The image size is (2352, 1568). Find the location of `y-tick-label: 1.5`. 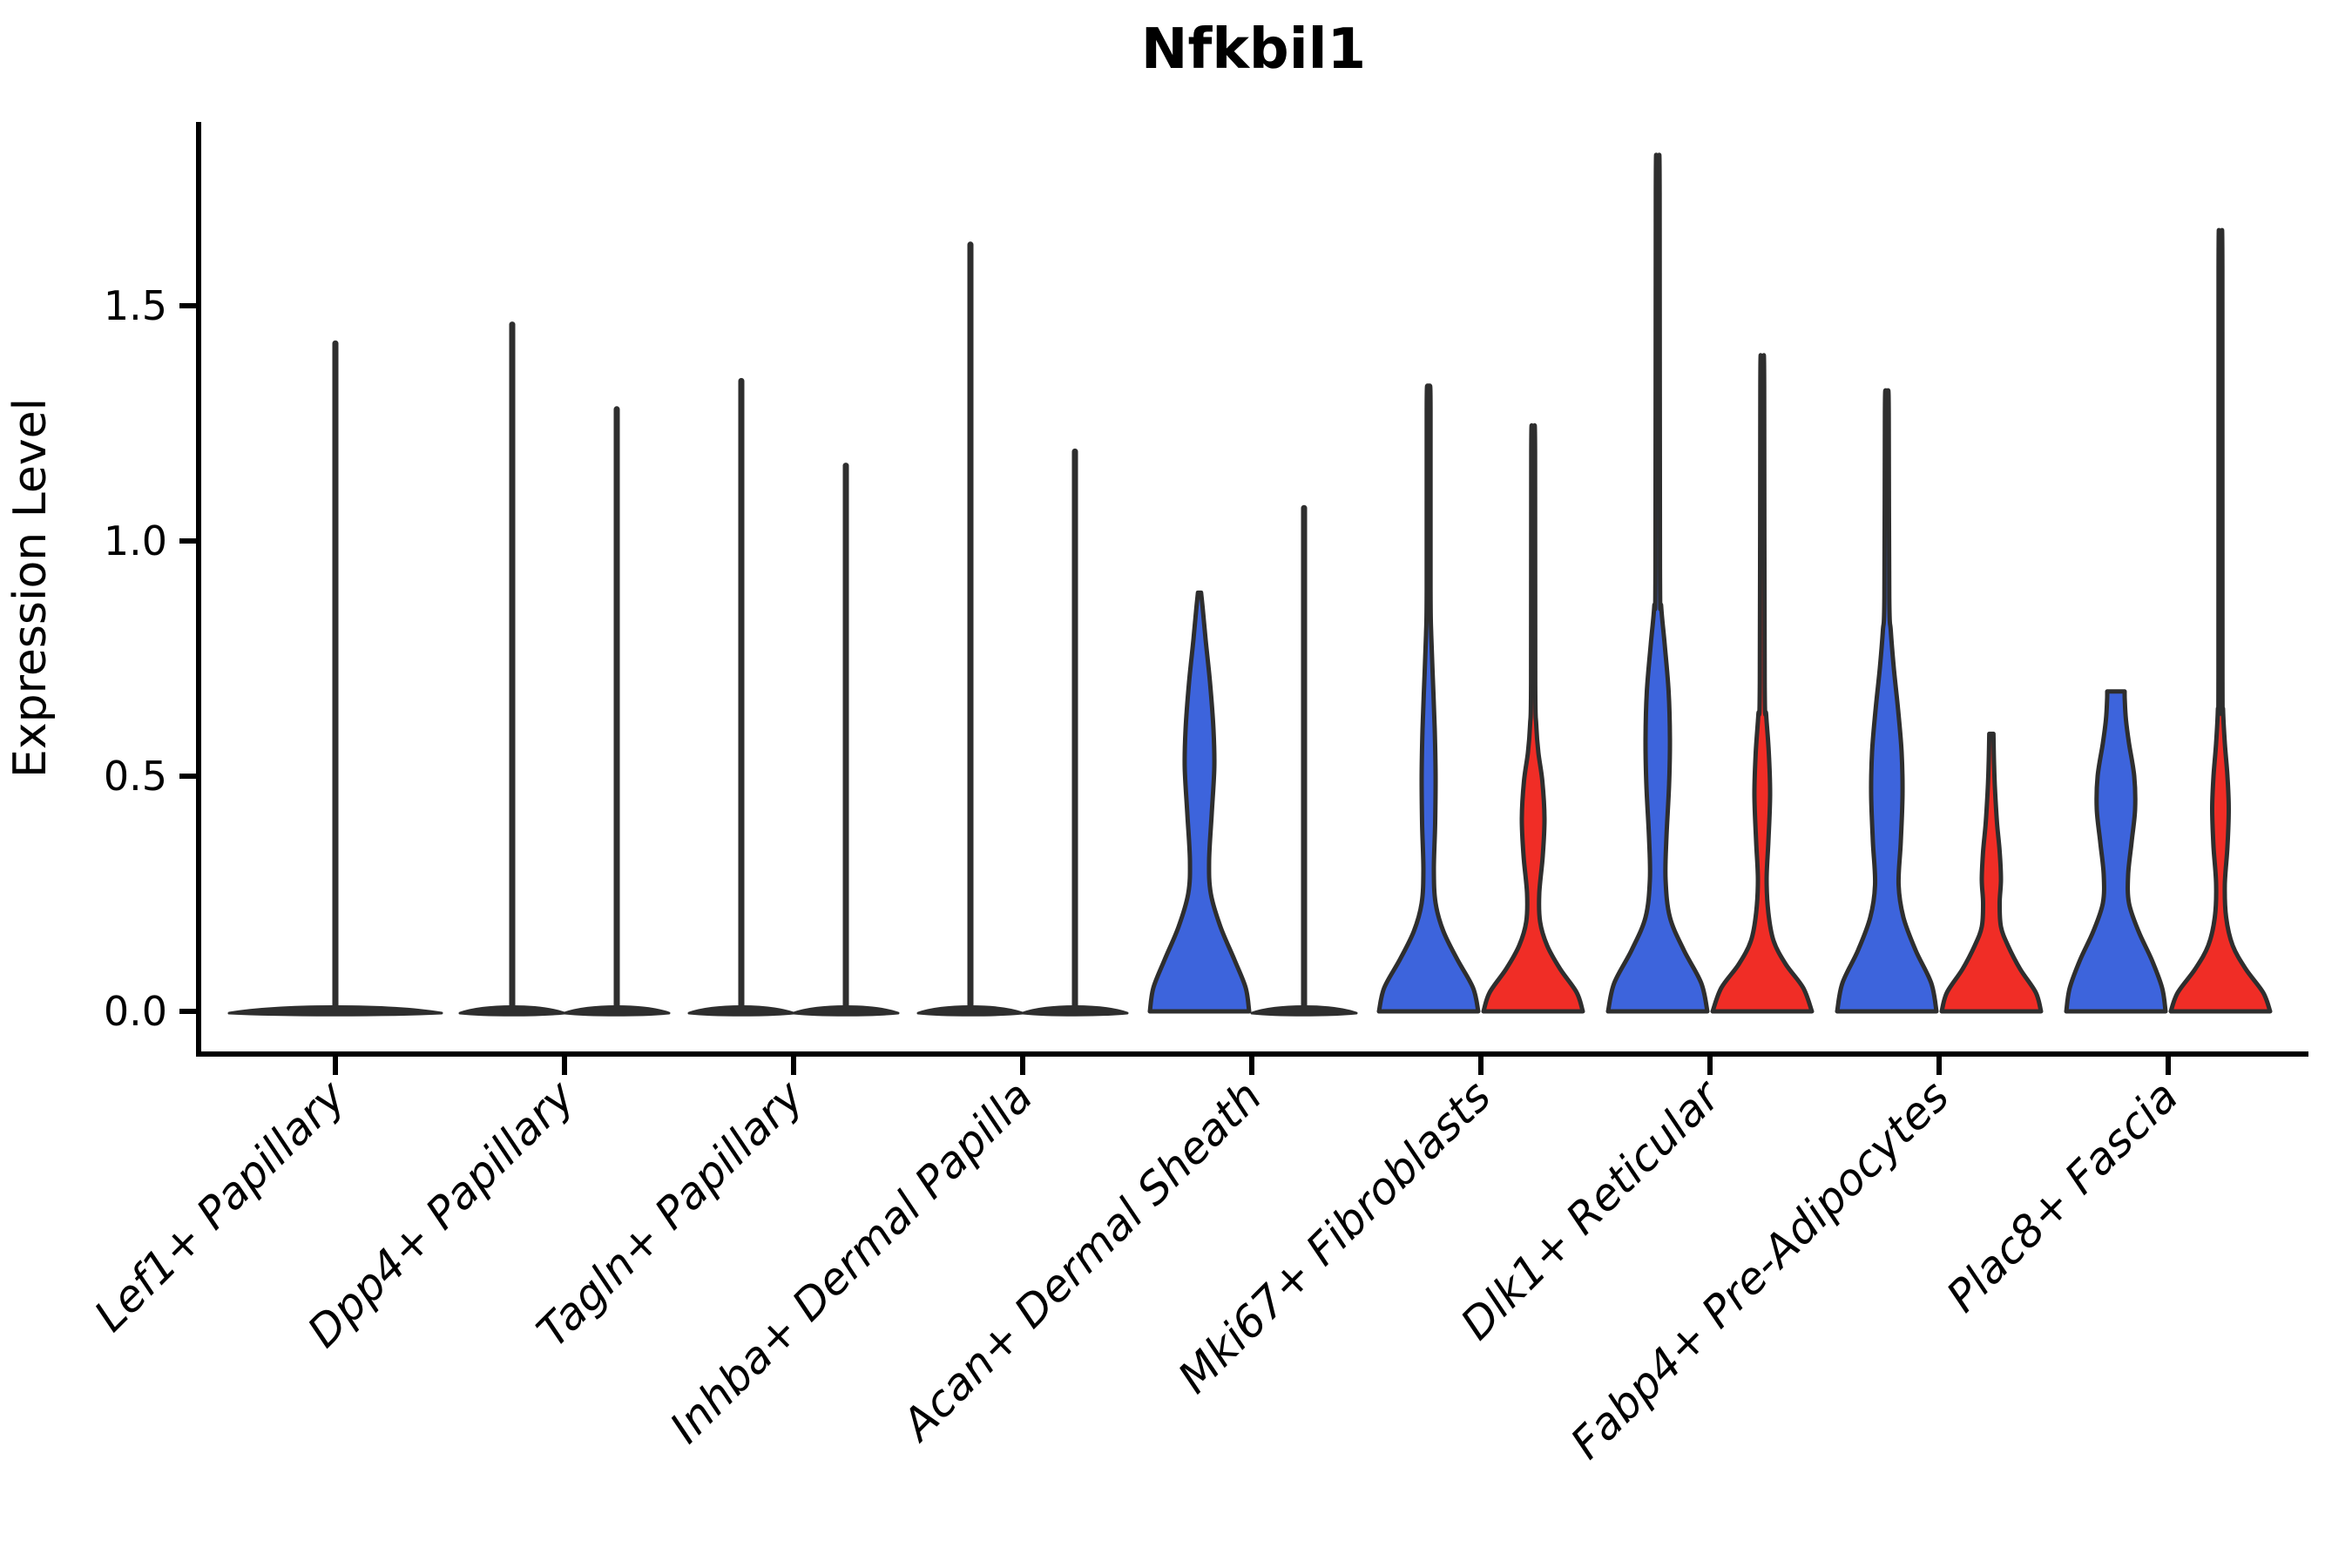

y-tick-label: 1.5 is located at coordinates (135, 305).